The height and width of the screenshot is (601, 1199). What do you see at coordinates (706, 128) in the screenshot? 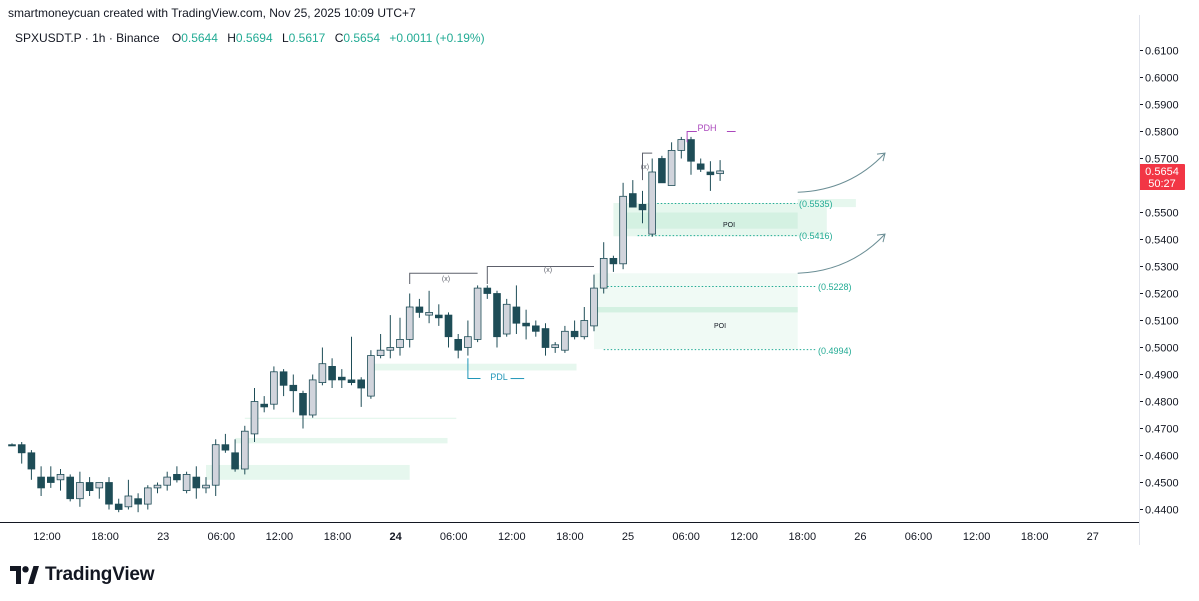
I see `pdh-label: PDH` at bounding box center [706, 128].